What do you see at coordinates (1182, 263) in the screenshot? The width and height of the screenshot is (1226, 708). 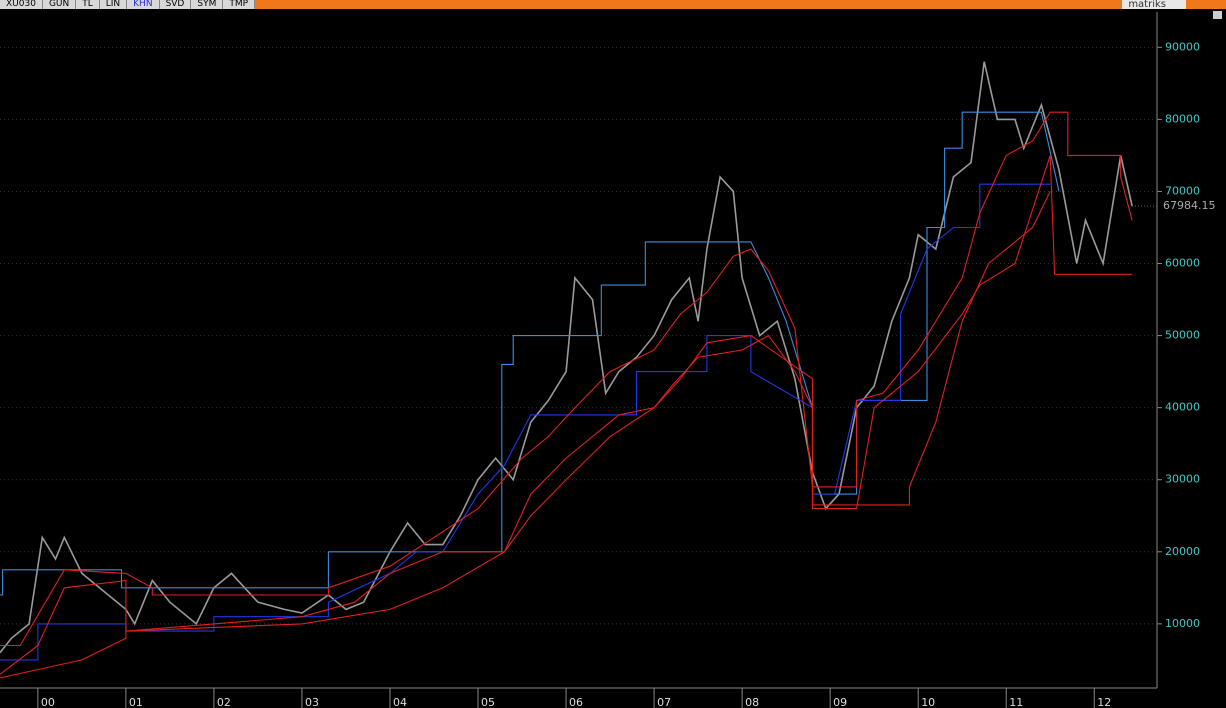 I see `y-tick-label: 60000` at bounding box center [1182, 263].